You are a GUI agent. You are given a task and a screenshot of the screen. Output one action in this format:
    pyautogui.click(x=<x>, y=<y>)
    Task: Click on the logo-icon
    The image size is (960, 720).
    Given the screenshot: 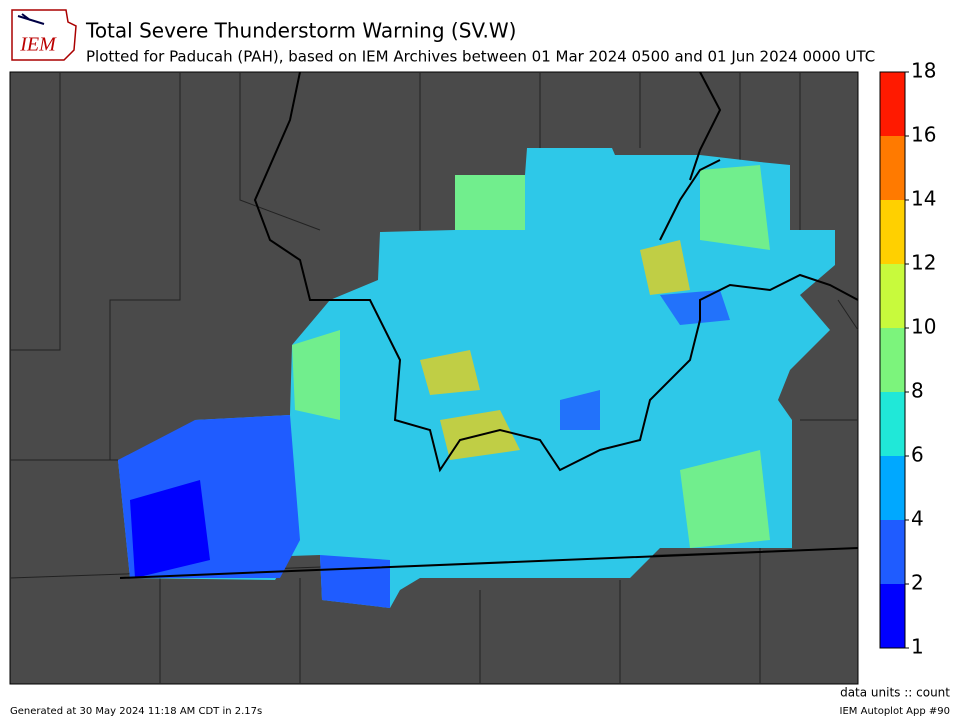 What is the action you would take?
    pyautogui.click(x=31, y=19)
    